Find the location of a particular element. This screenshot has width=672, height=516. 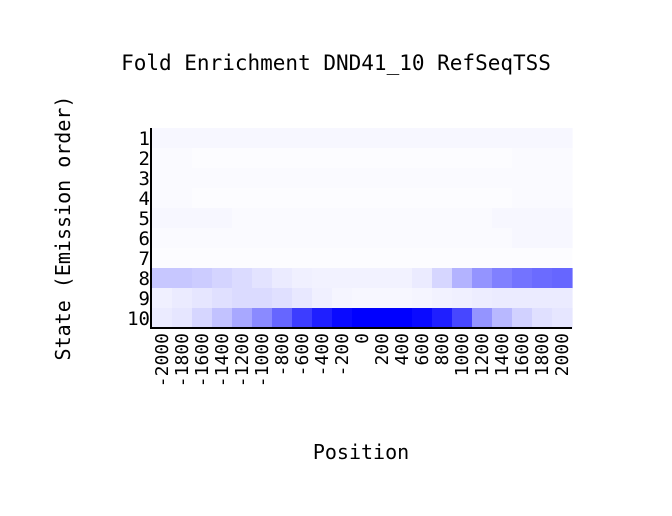

x-tick-label: 600 is located at coordinates (422, 349).